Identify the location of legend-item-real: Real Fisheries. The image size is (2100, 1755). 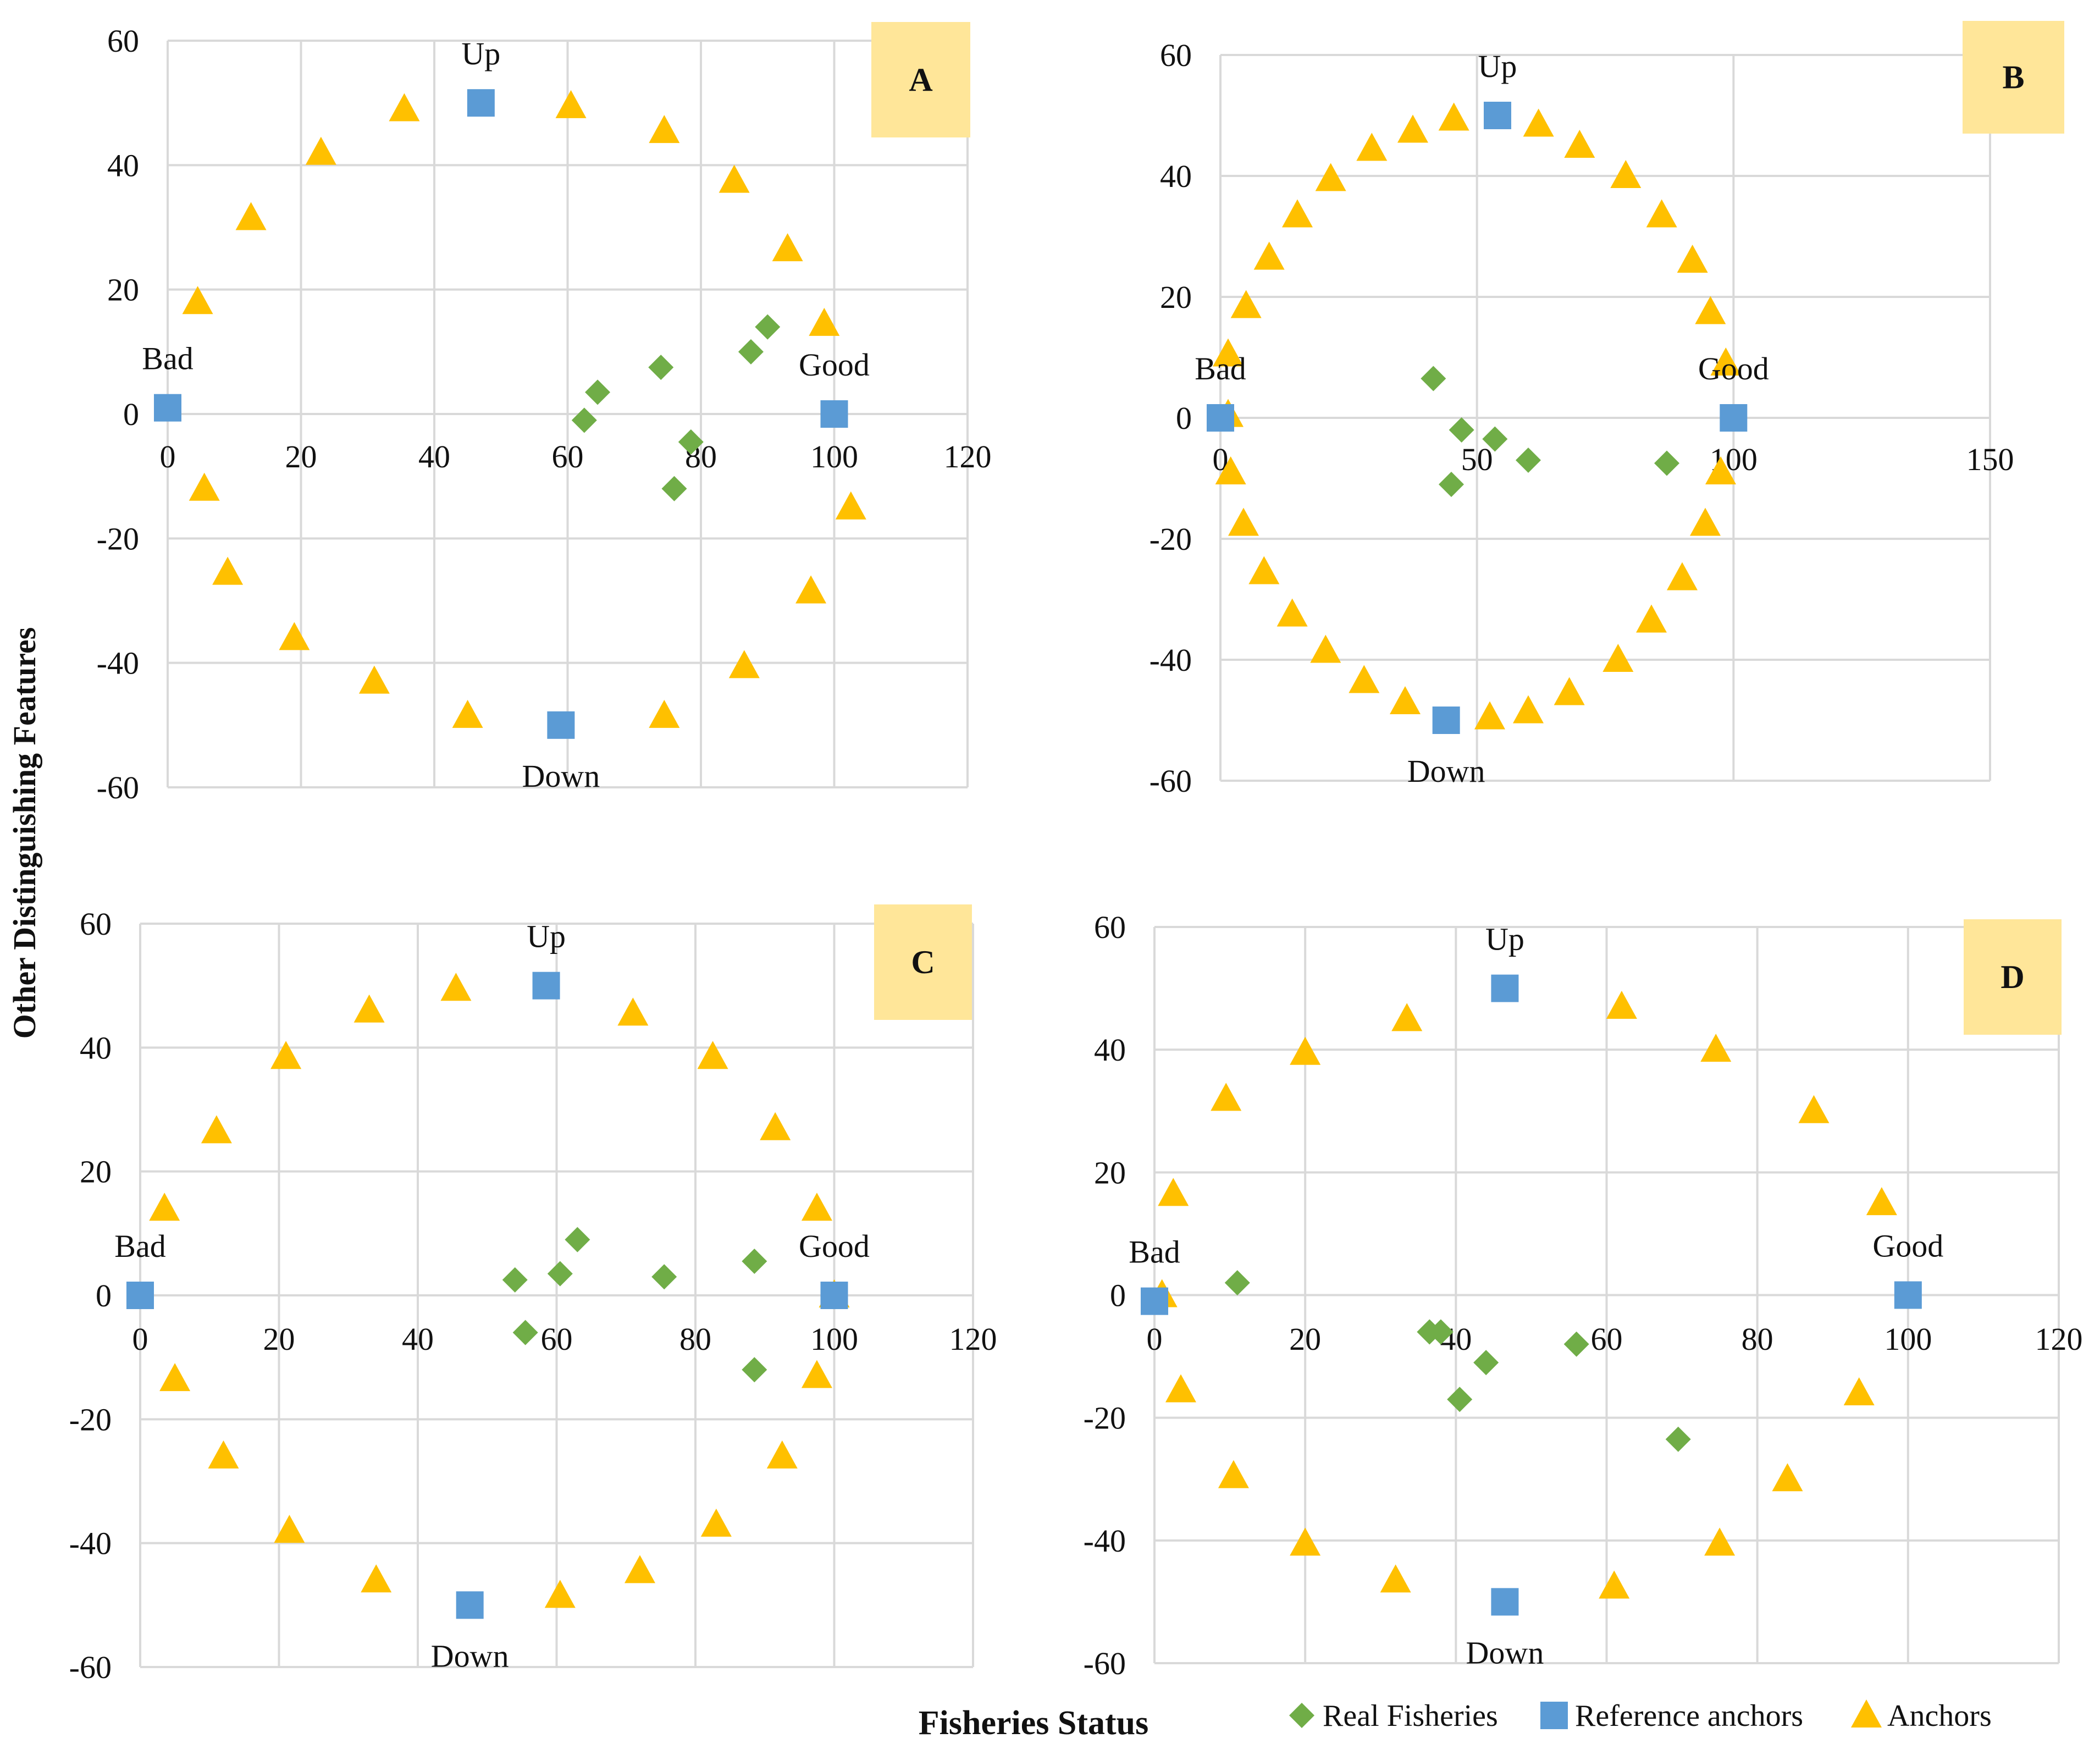
(1393, 1716).